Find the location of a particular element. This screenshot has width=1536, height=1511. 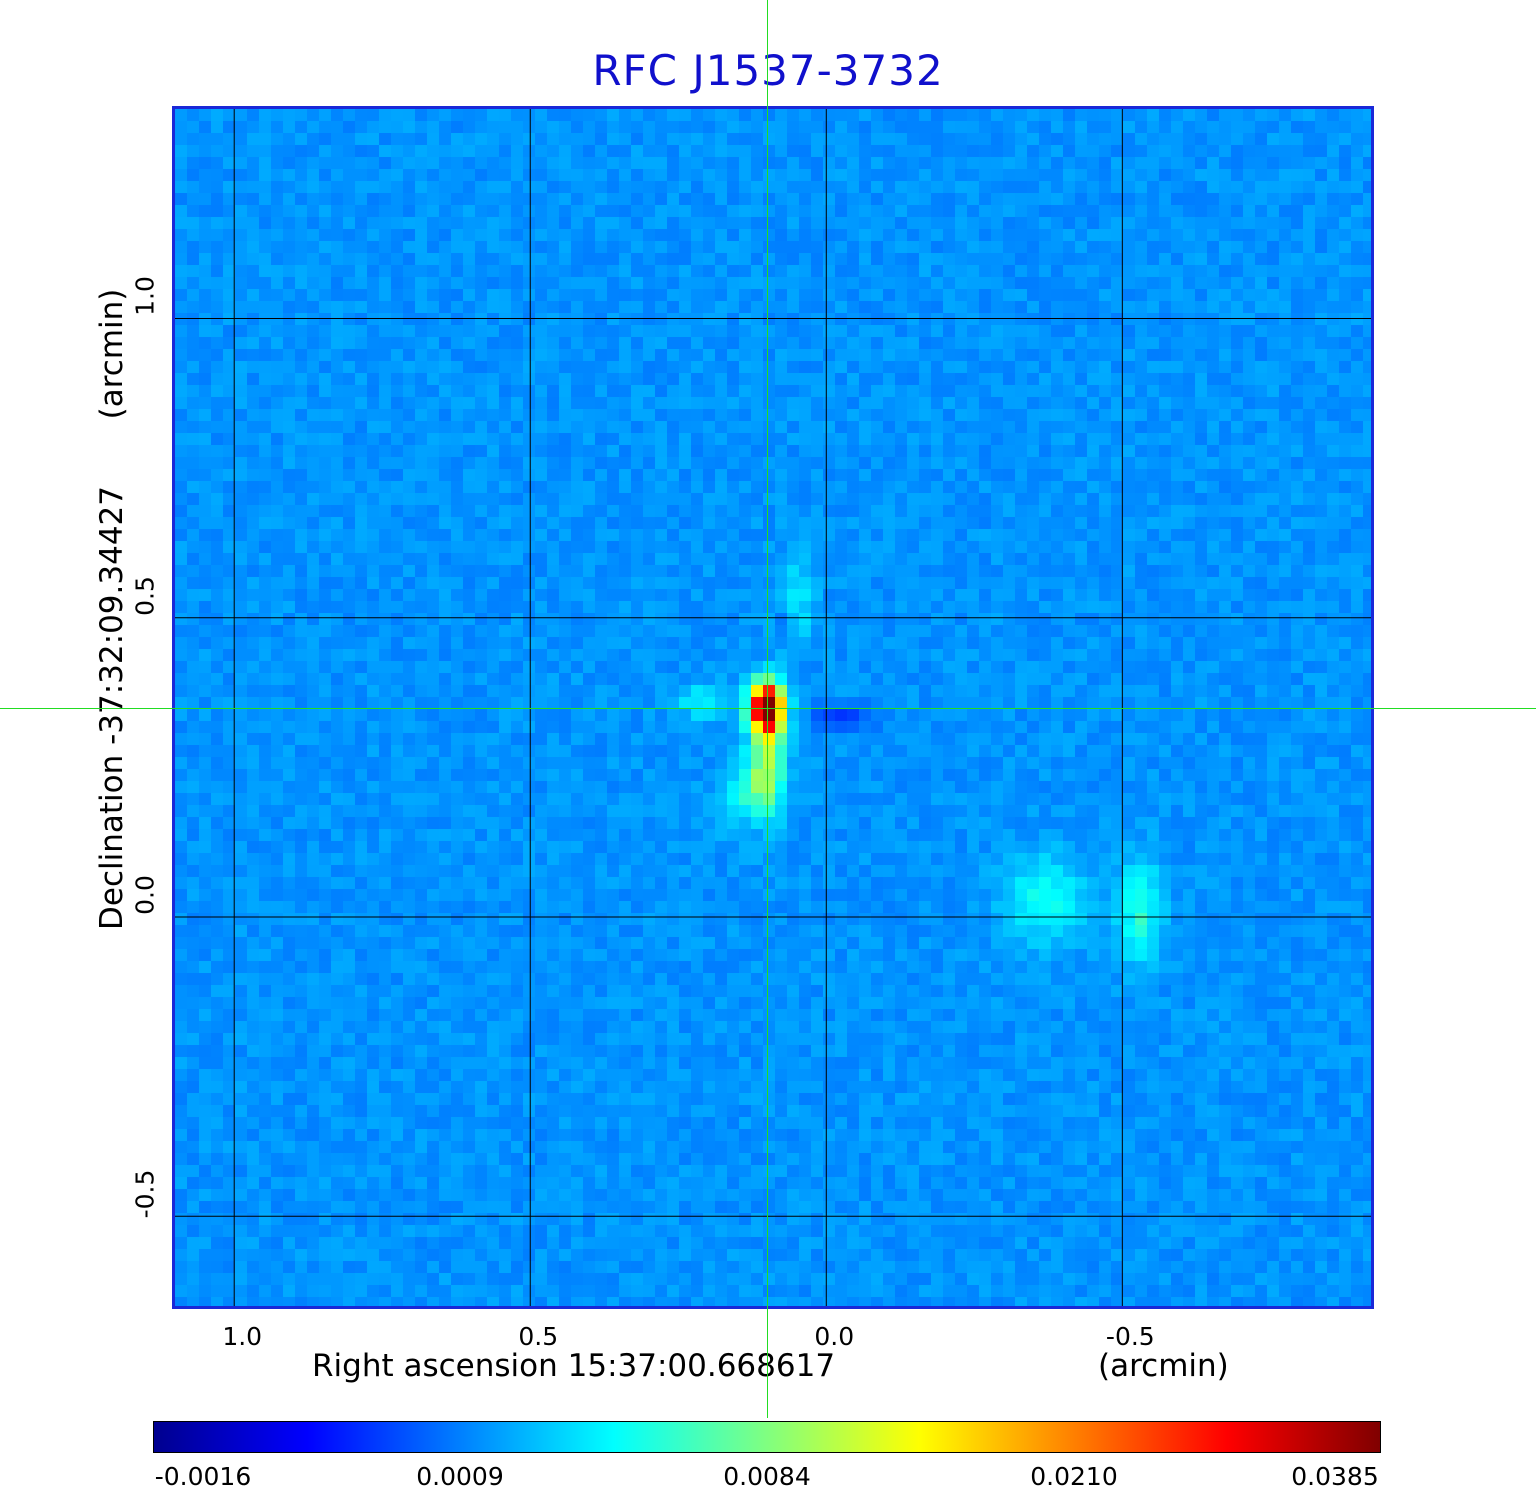

y-tick-label: -0.5 is located at coordinates (145, 1194).